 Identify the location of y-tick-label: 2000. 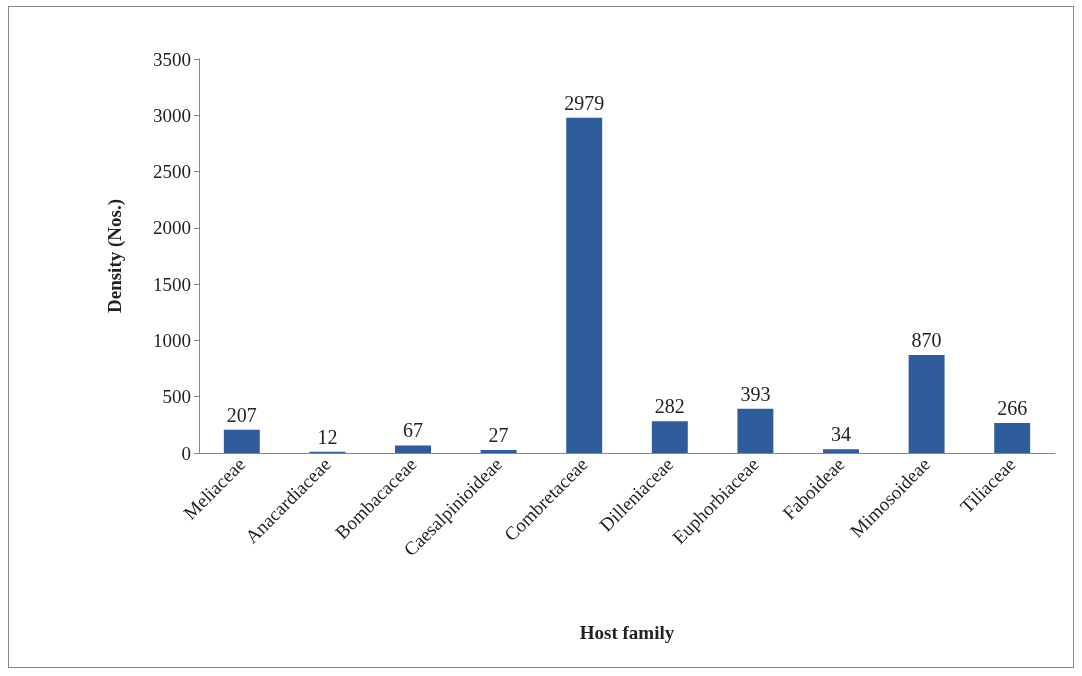
(172, 228).